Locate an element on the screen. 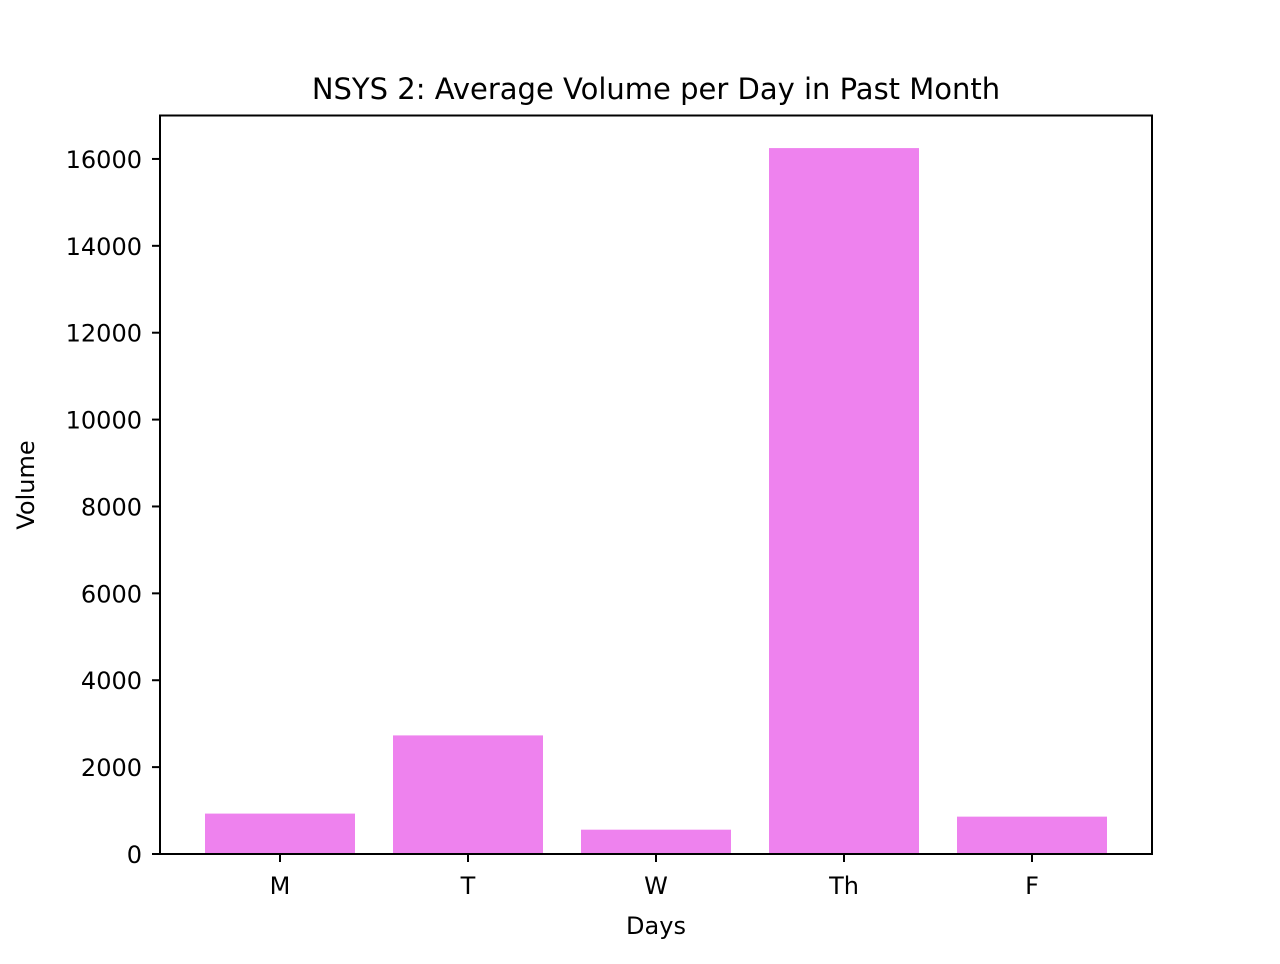 The image size is (1280, 964). x-tick-label: Th is located at coordinates (843, 886).